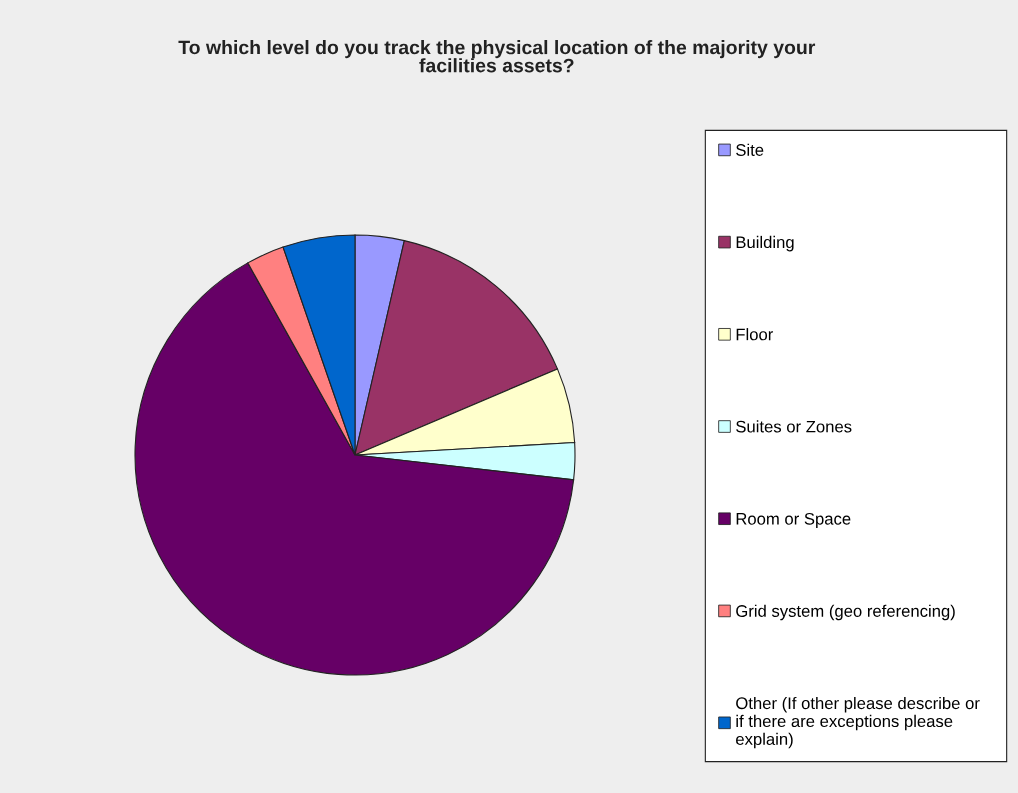 The height and width of the screenshot is (793, 1018). I want to click on legend-label: Room or Space, so click(793, 520).